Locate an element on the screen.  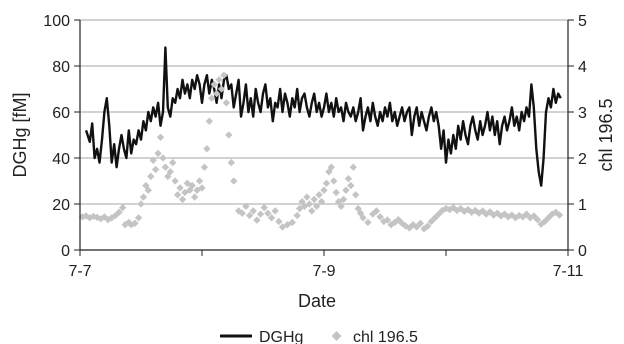
legend-label-chl: chl 196.5 is located at coordinates (385, 336).